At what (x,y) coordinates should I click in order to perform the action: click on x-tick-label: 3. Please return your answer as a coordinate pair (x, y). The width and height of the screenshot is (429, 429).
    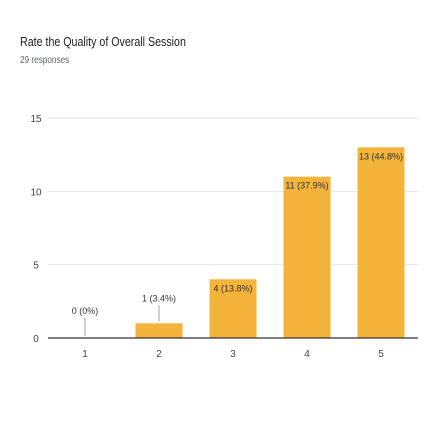
    Looking at the image, I should click on (233, 354).